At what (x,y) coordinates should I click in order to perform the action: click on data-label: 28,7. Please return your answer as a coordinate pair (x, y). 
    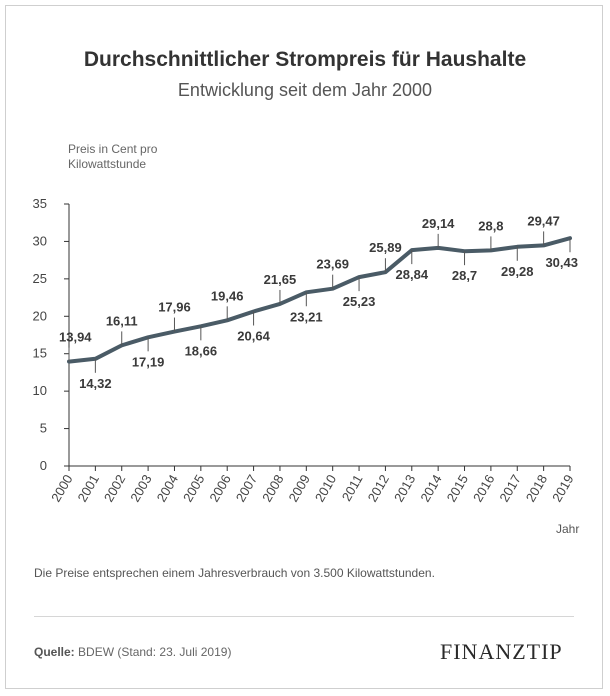
    Looking at the image, I should click on (464, 275).